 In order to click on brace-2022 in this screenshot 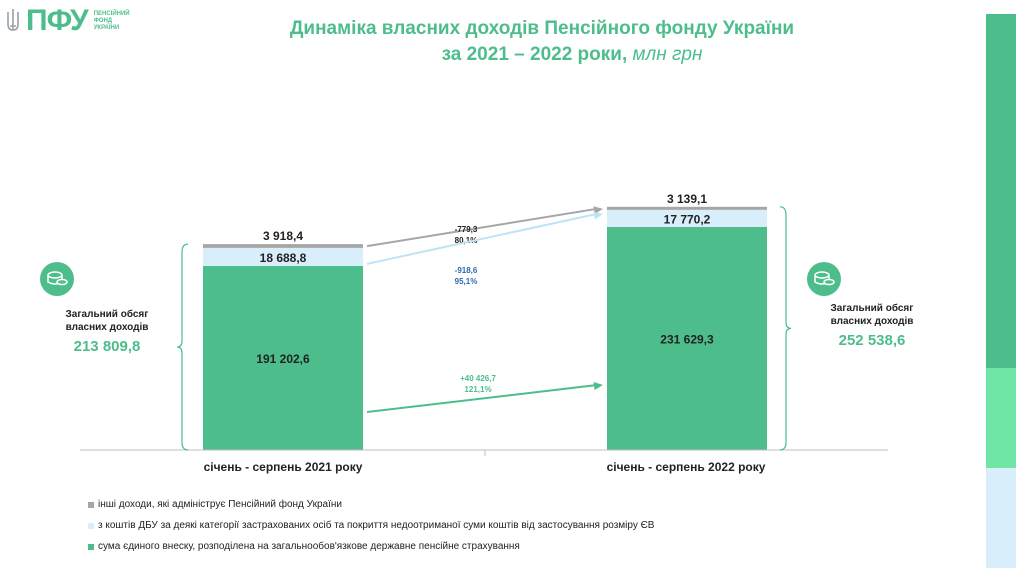, I will do `click(785, 328)`.